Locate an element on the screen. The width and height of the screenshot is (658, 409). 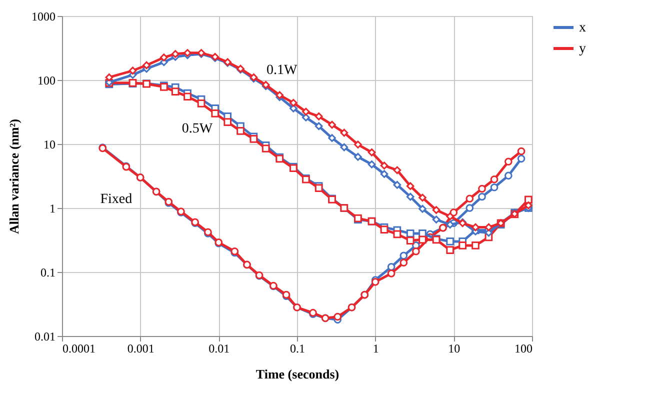
annotation: 0.5W is located at coordinates (198, 128).